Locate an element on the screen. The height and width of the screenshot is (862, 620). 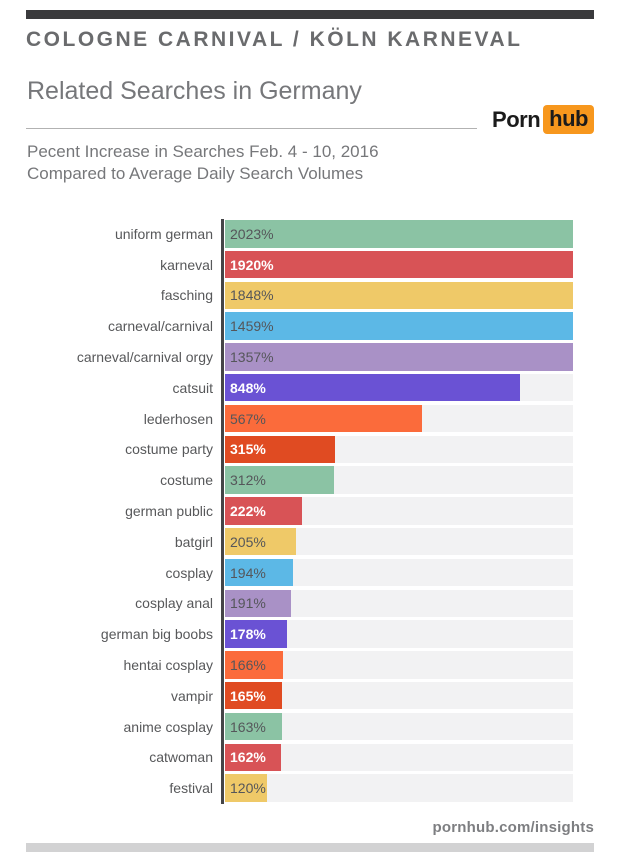
value-label: 205% is located at coordinates (248, 541).